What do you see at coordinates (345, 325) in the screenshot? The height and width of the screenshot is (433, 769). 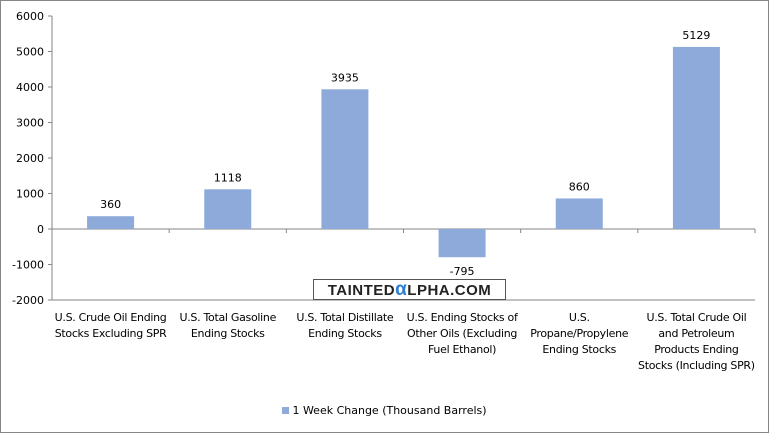 I see `x-category-label: U.S. Total Distillate Ending Stocks` at bounding box center [345, 325].